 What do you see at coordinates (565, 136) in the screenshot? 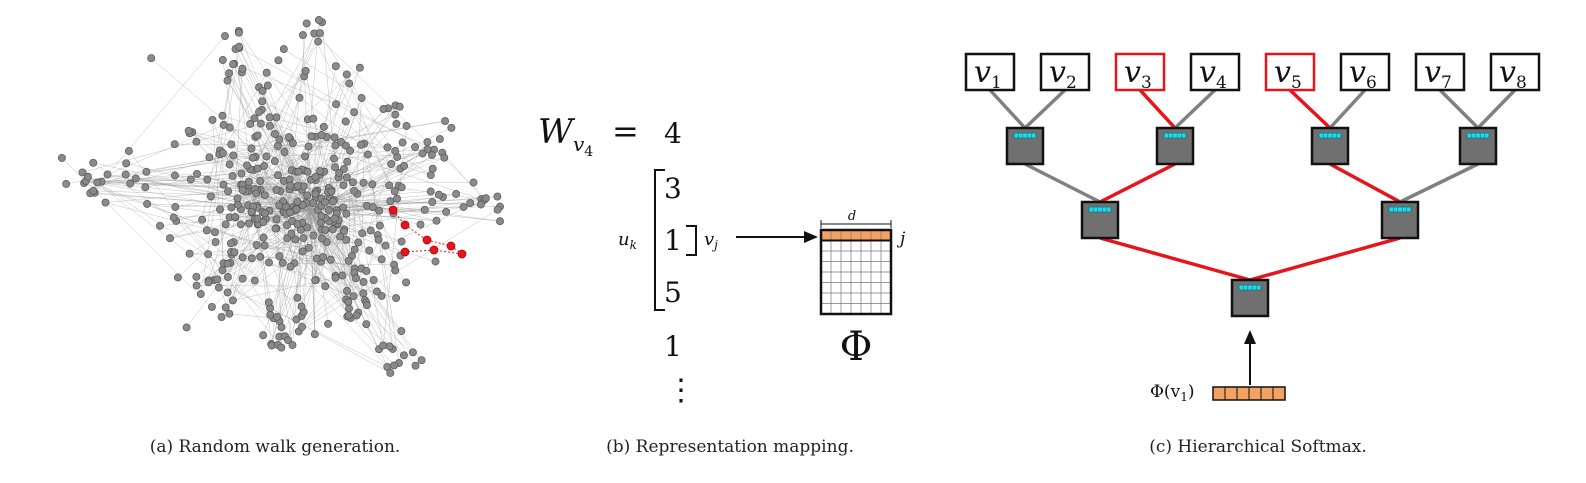
I see `walk-label: Wv4` at bounding box center [565, 136].